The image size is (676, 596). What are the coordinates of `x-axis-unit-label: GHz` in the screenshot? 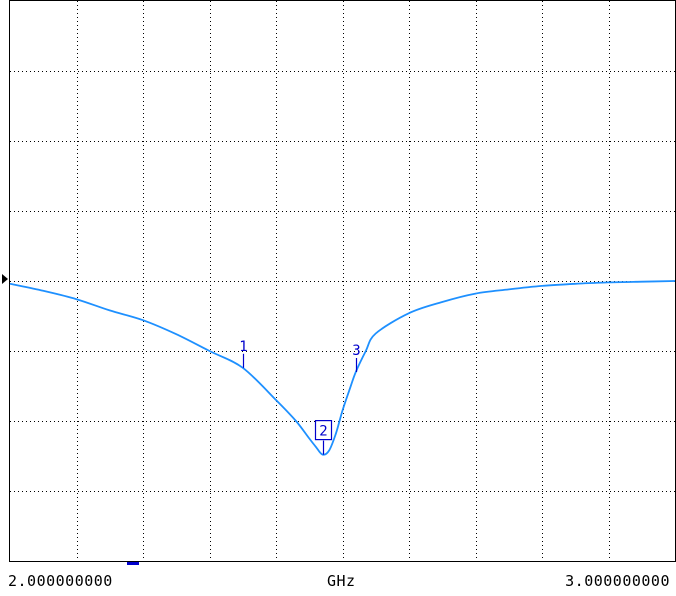 It's located at (341, 581).